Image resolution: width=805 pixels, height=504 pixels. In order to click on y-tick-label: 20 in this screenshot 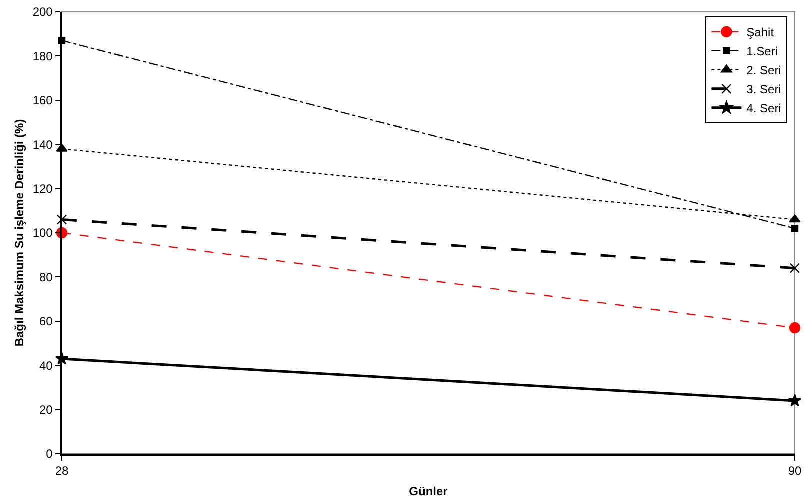, I will do `click(46, 410)`.